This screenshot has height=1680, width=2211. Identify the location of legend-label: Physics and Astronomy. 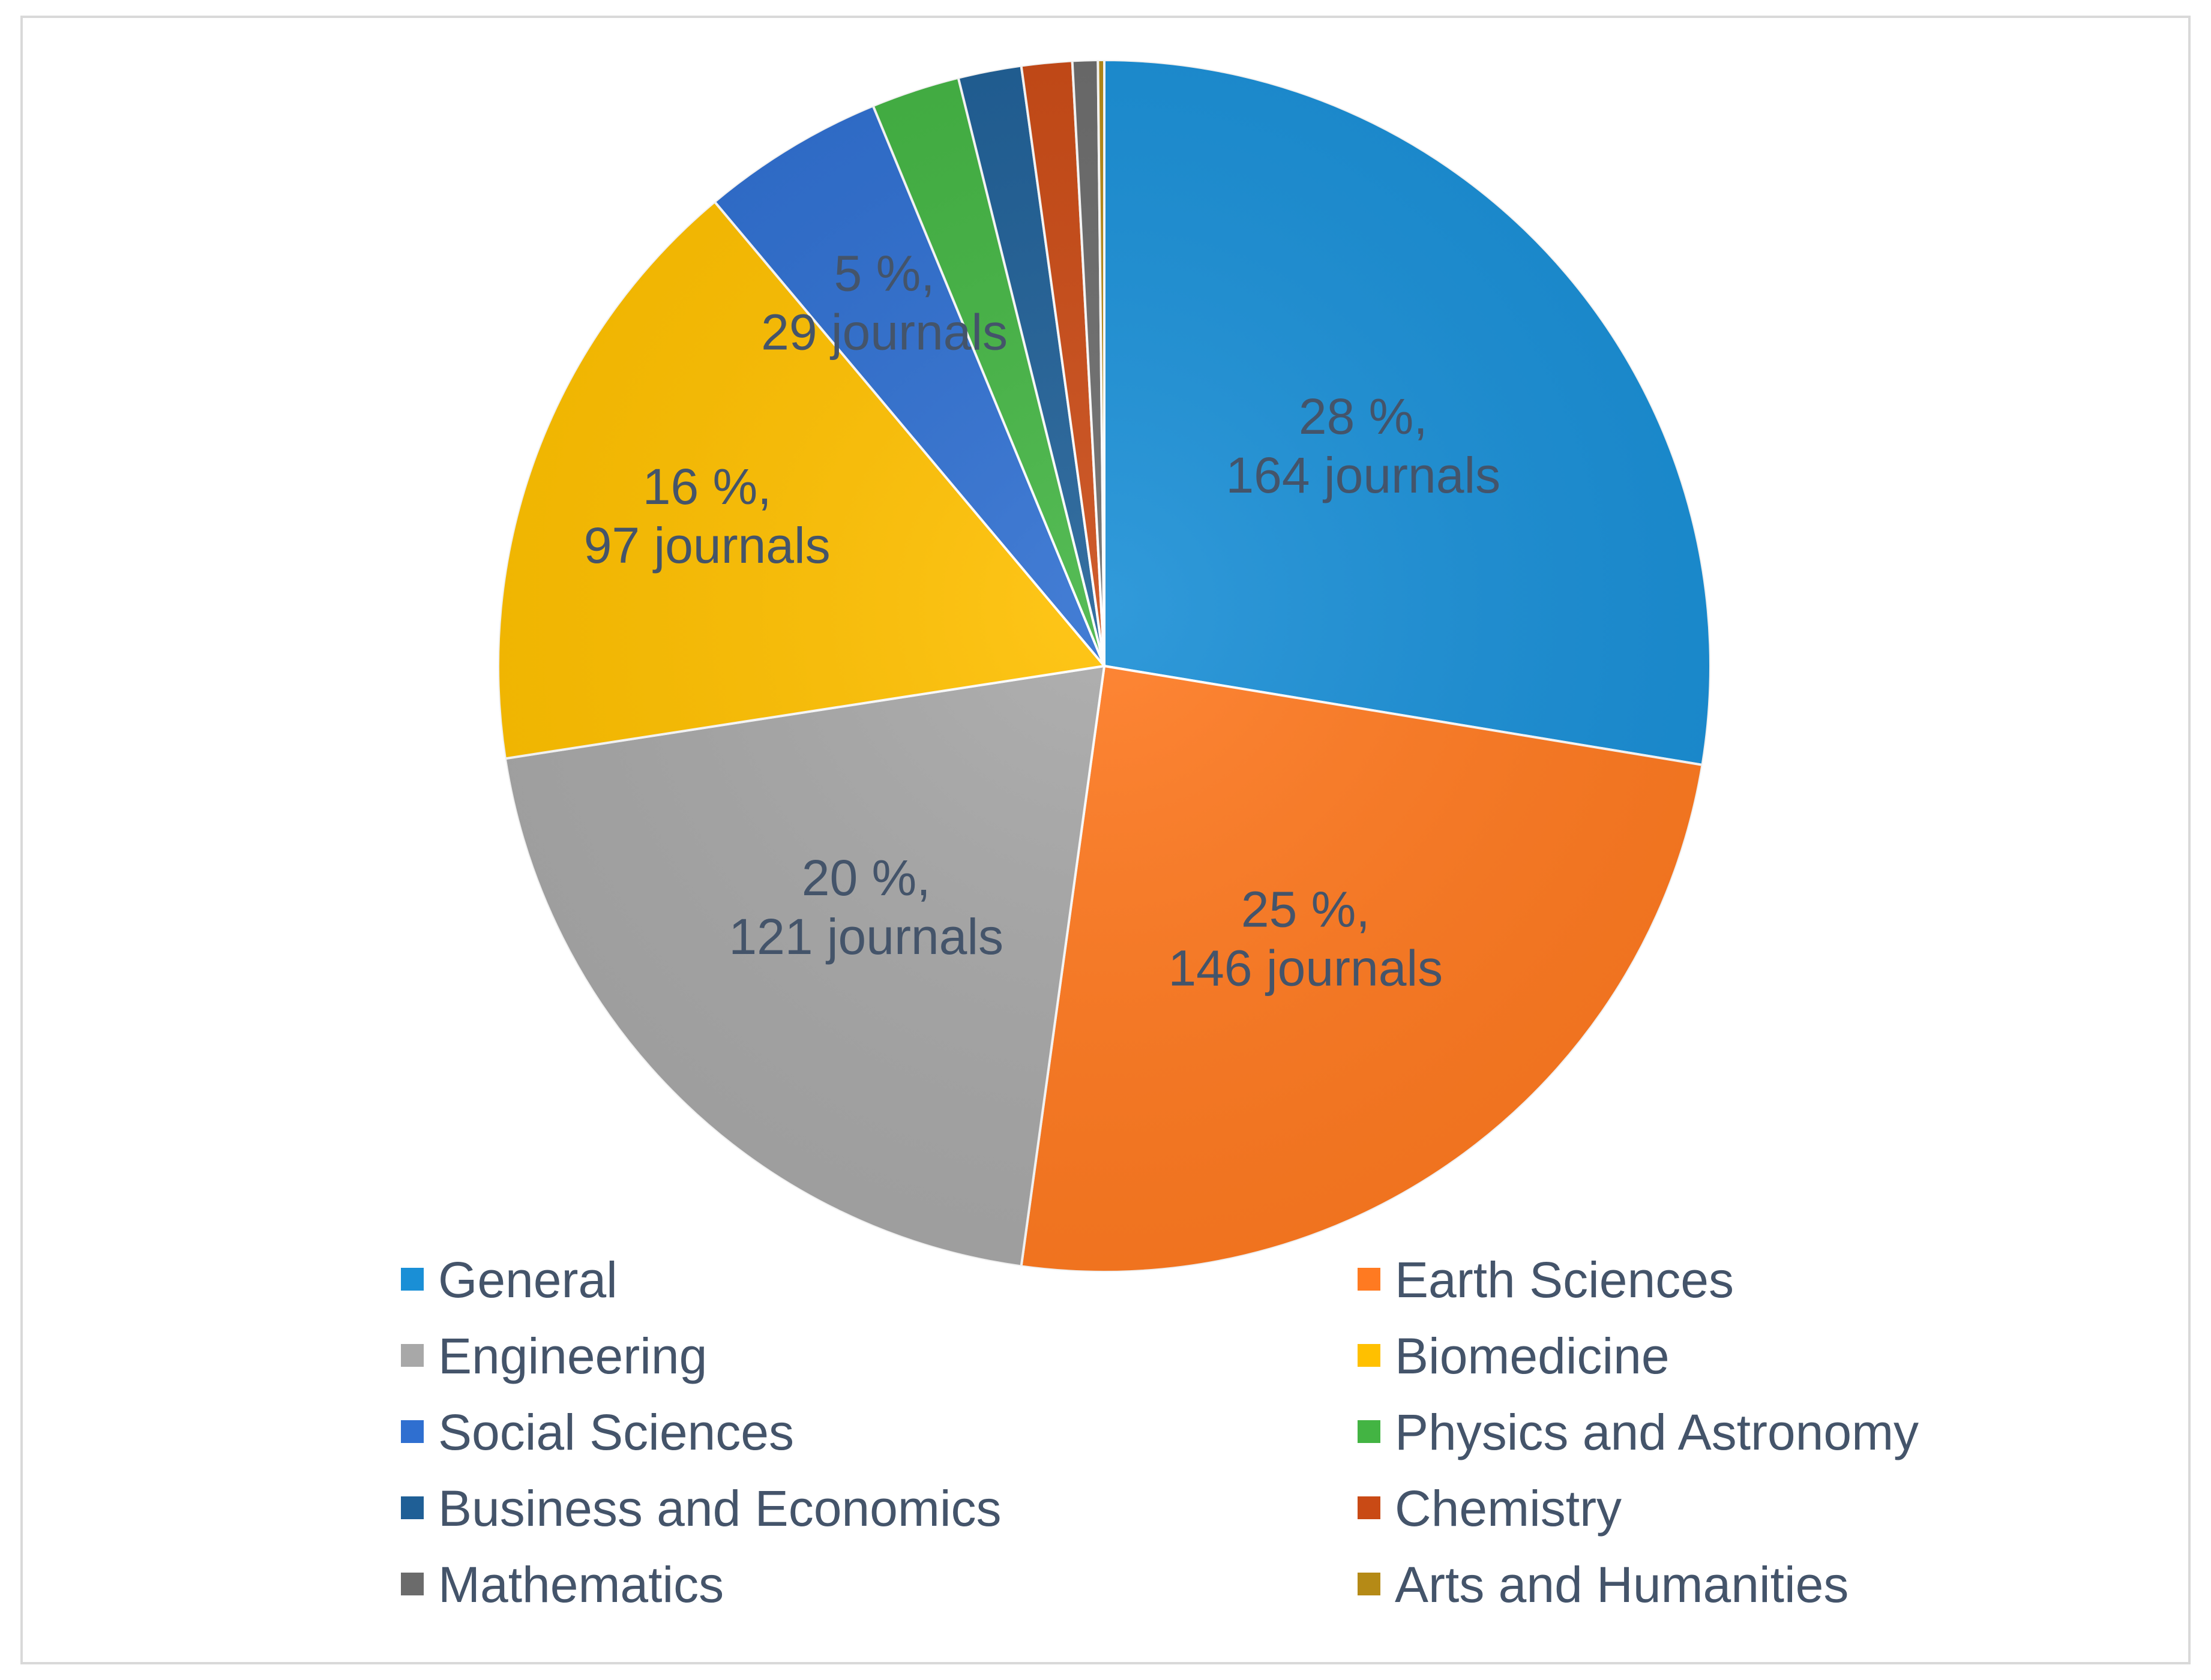
(1657, 1432).